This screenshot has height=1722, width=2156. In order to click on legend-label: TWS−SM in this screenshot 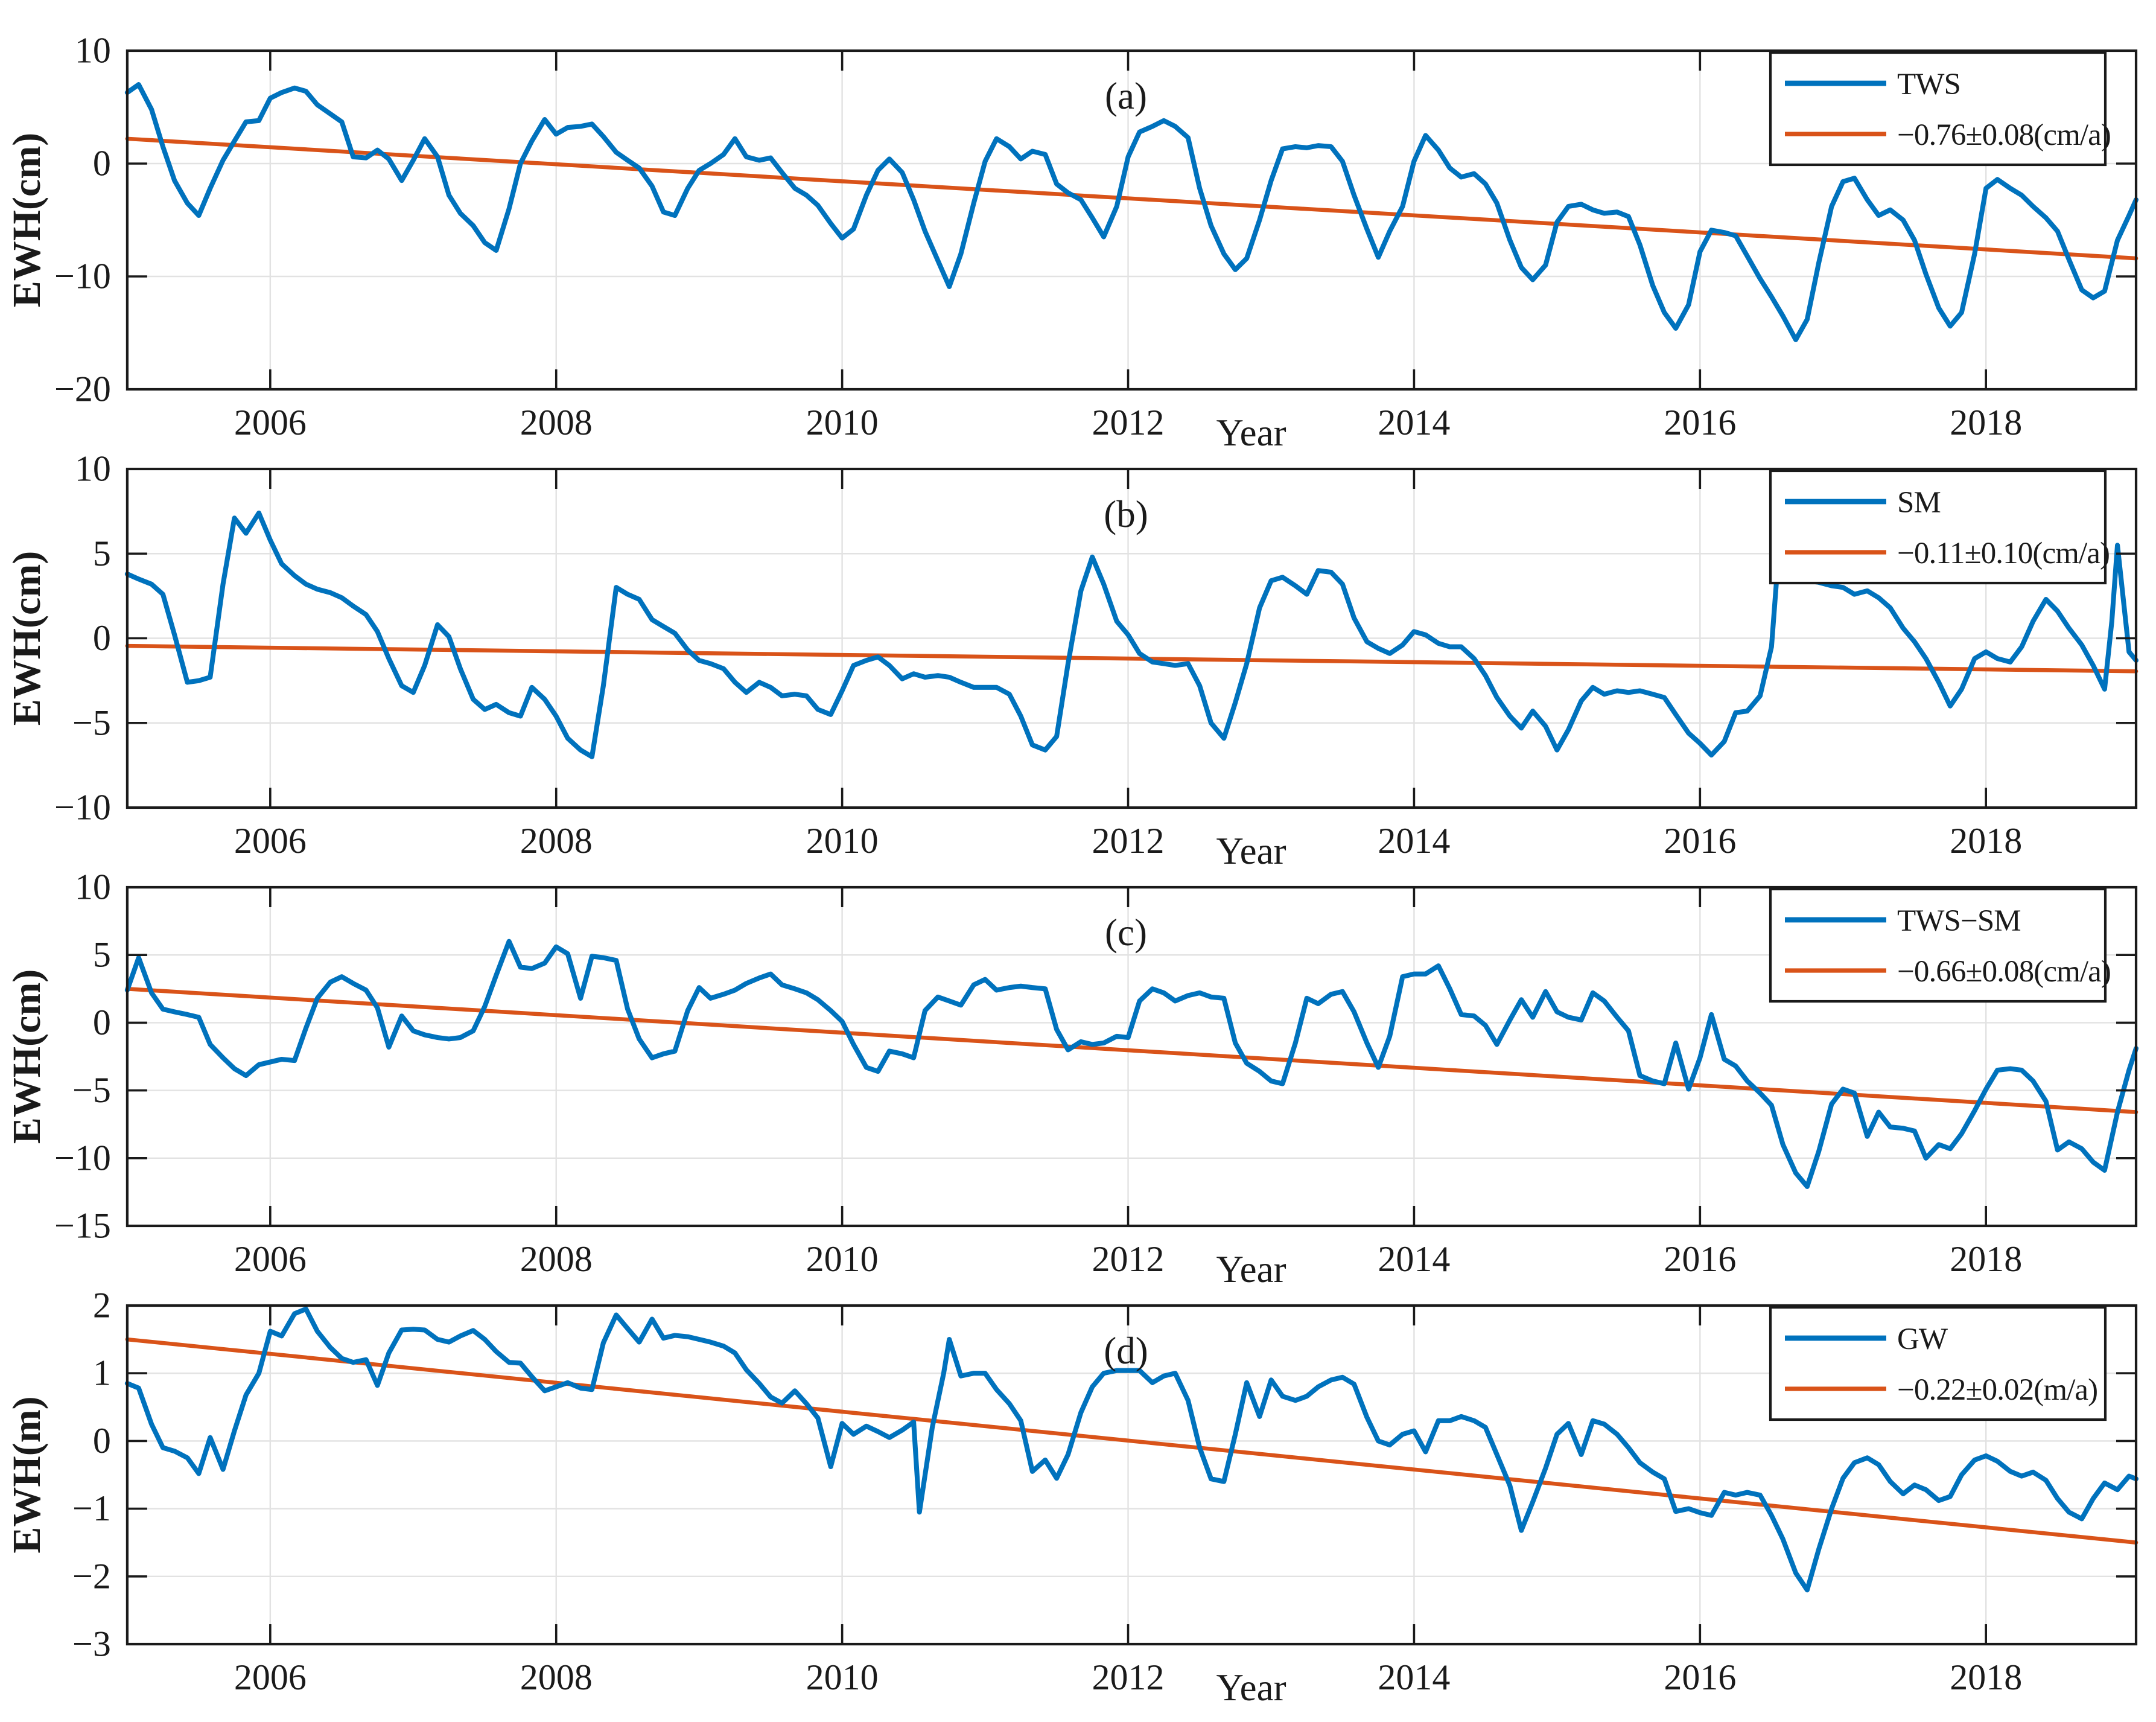, I will do `click(1959, 921)`.